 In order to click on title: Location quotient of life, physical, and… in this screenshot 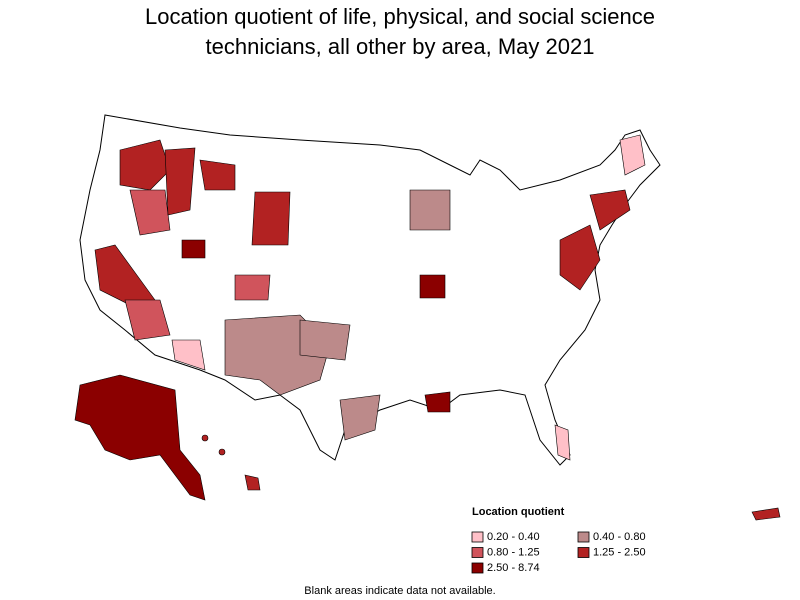, I will do `click(400, 31)`.